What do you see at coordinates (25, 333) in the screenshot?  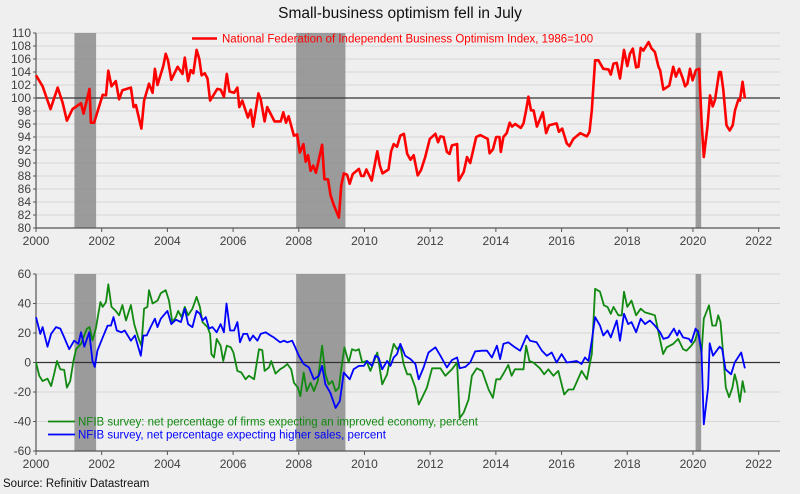 I see `y-tick-label: 20` at bounding box center [25, 333].